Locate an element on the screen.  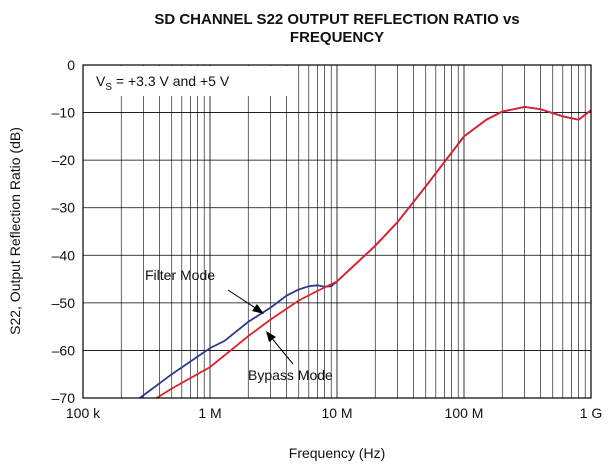
y-tick-label: –40 is located at coordinates (64, 255).